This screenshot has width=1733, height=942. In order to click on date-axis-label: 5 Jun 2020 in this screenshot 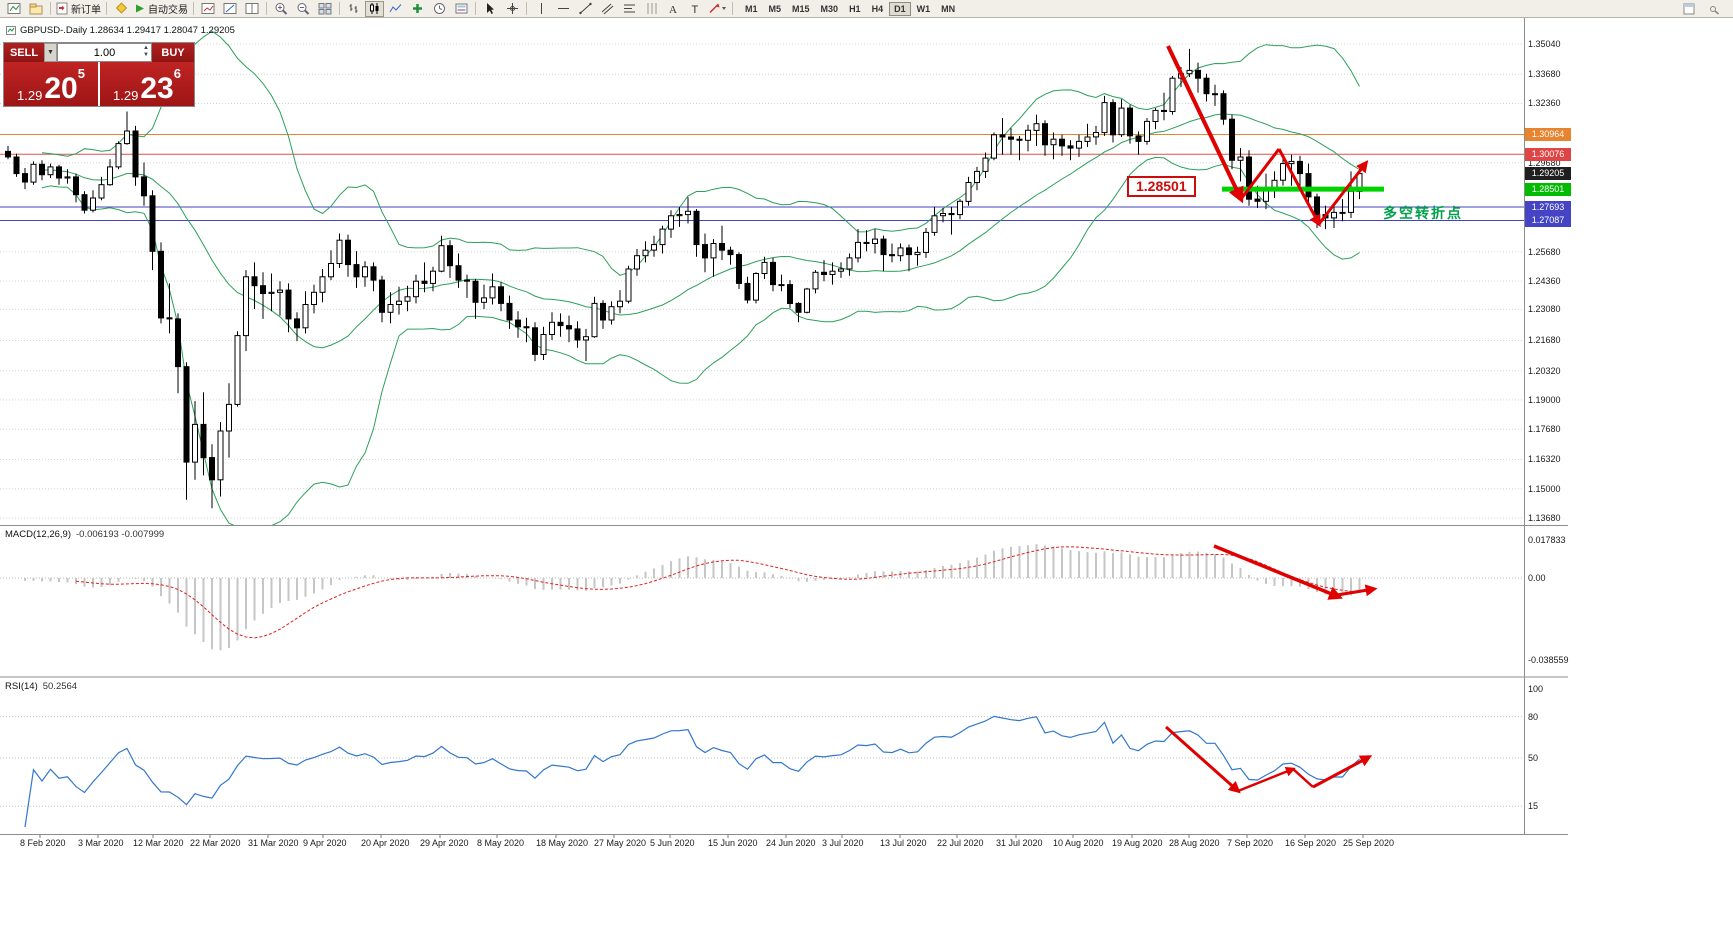, I will do `click(672, 843)`.